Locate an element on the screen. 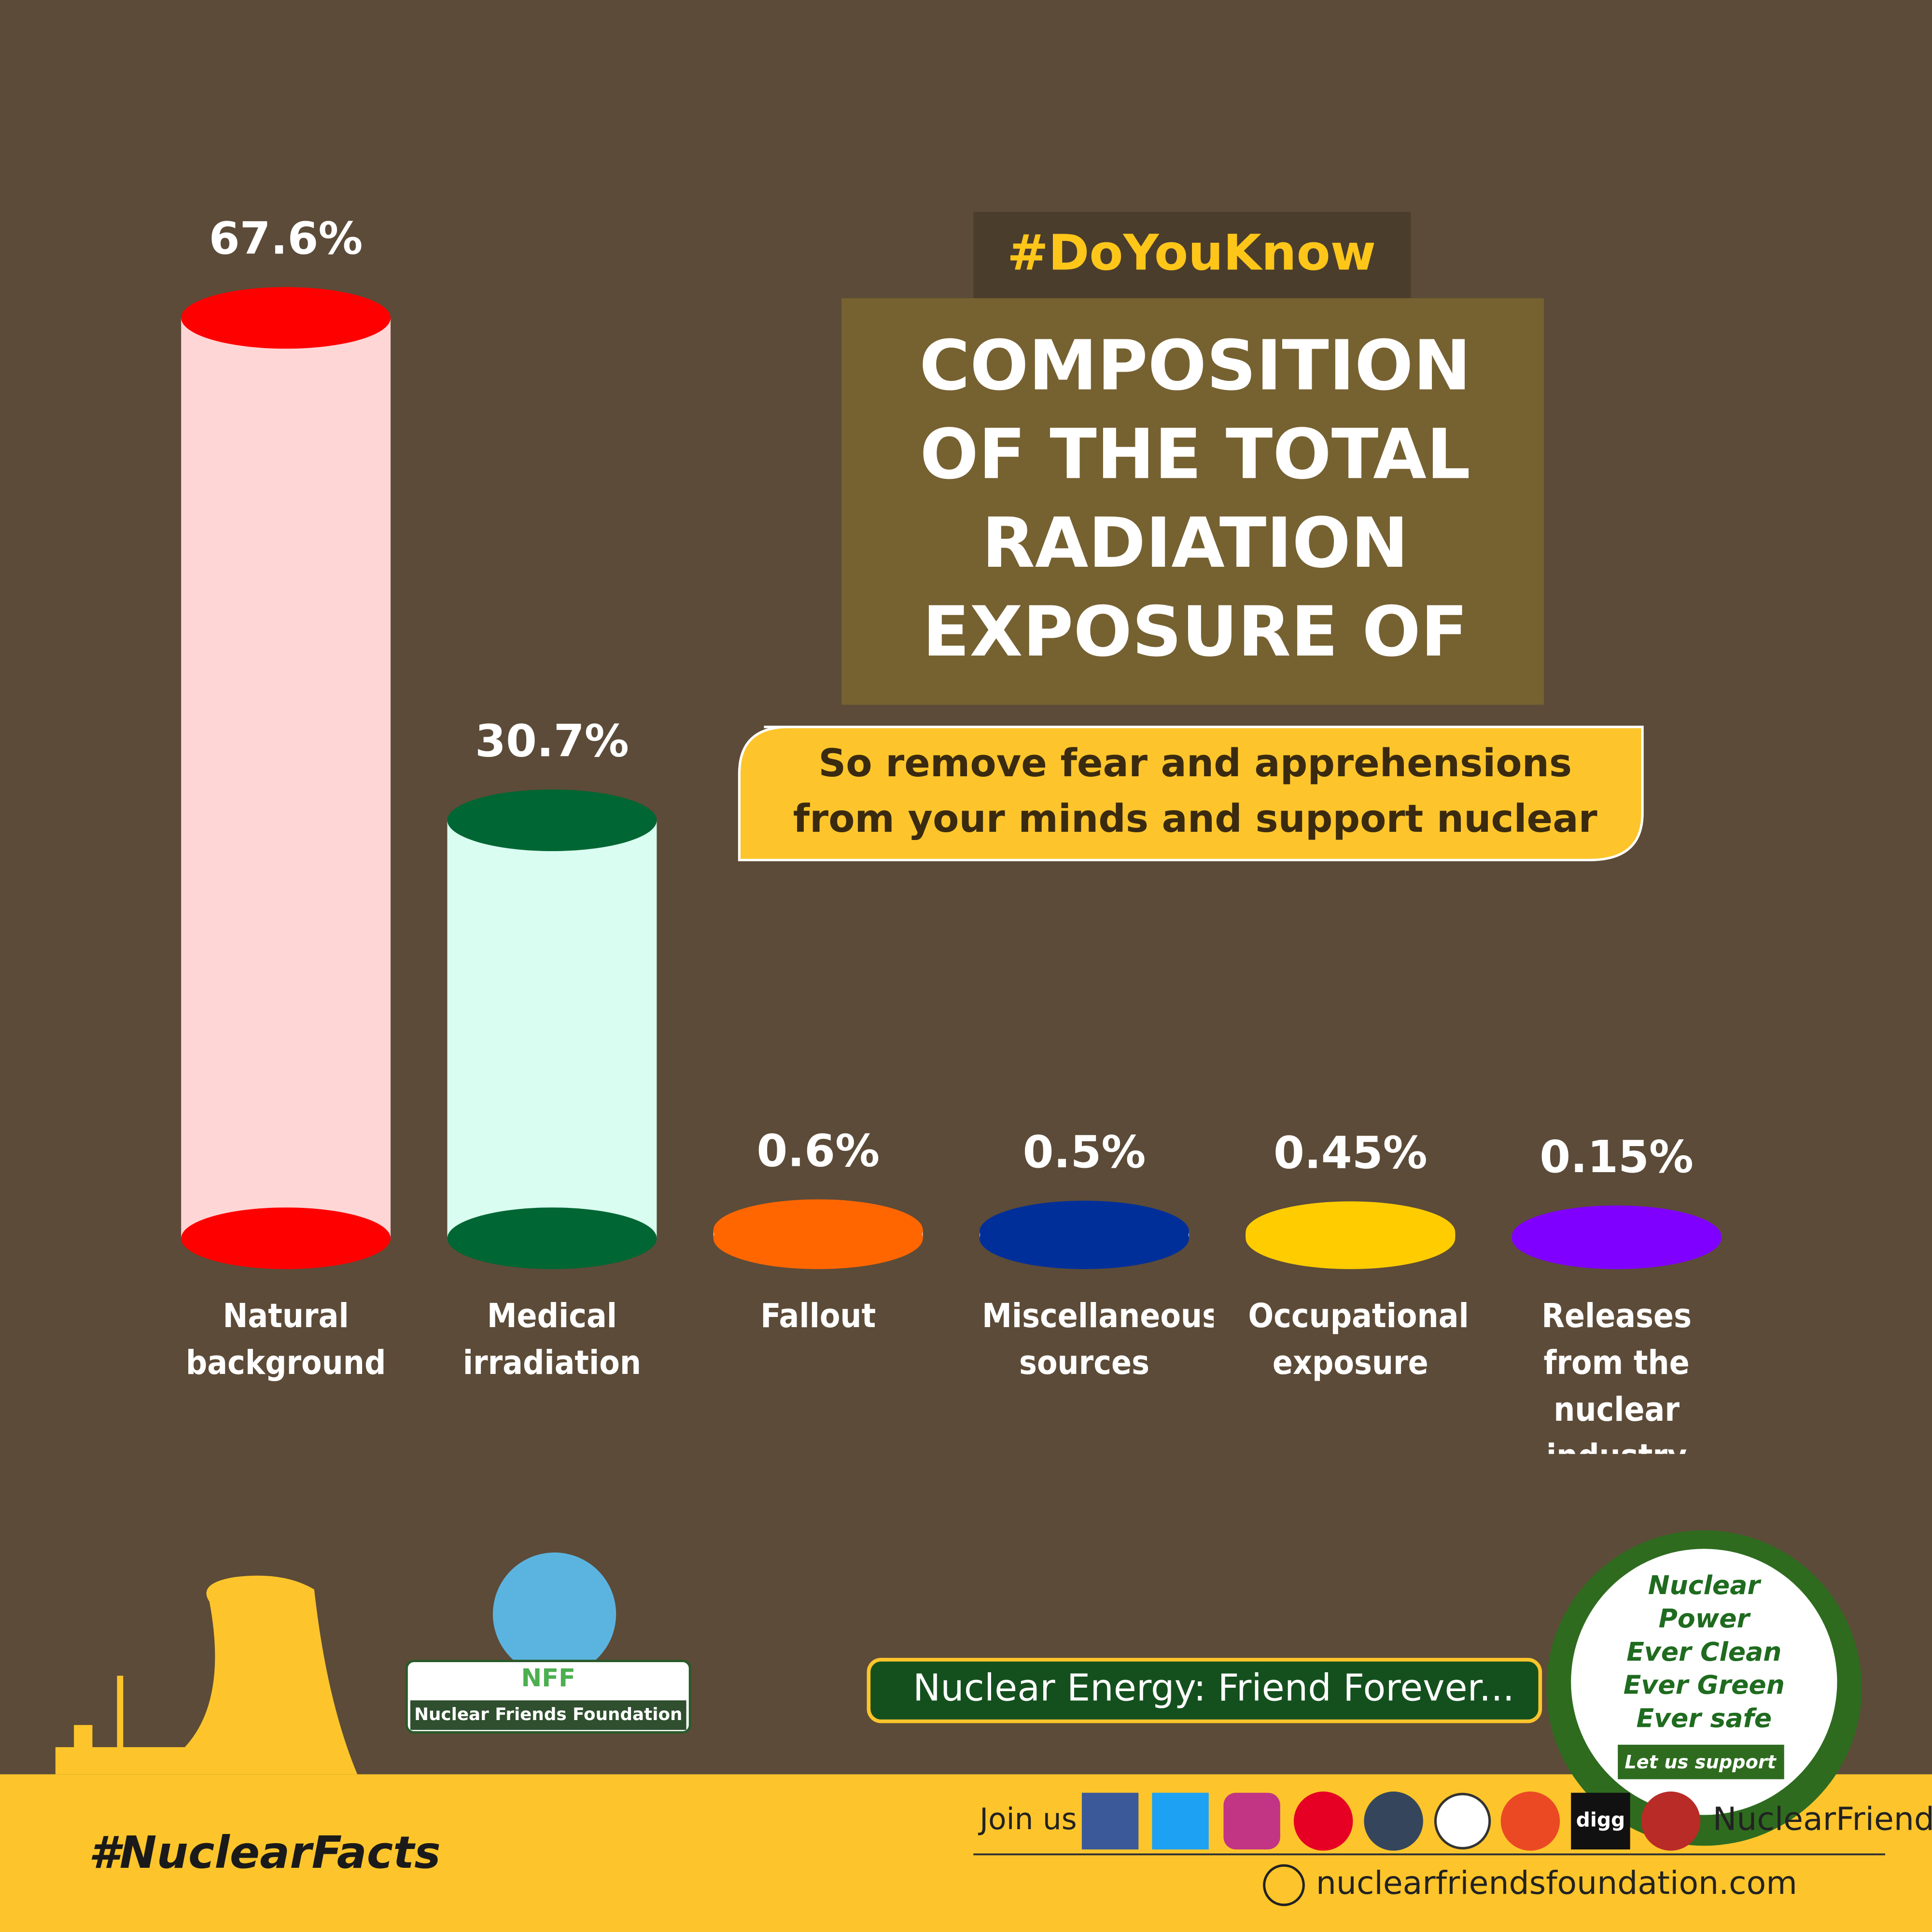 Image resolution: width=1932 pixels, height=1932 pixels. category-label: Releases from the nuclear industry is located at coordinates (1617, 1376).